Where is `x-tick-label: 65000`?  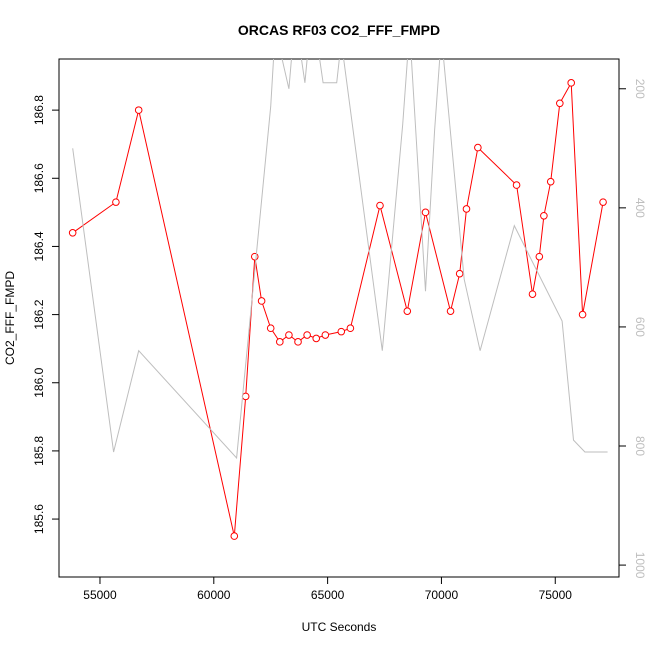
x-tick-label: 65000 is located at coordinates (328, 595).